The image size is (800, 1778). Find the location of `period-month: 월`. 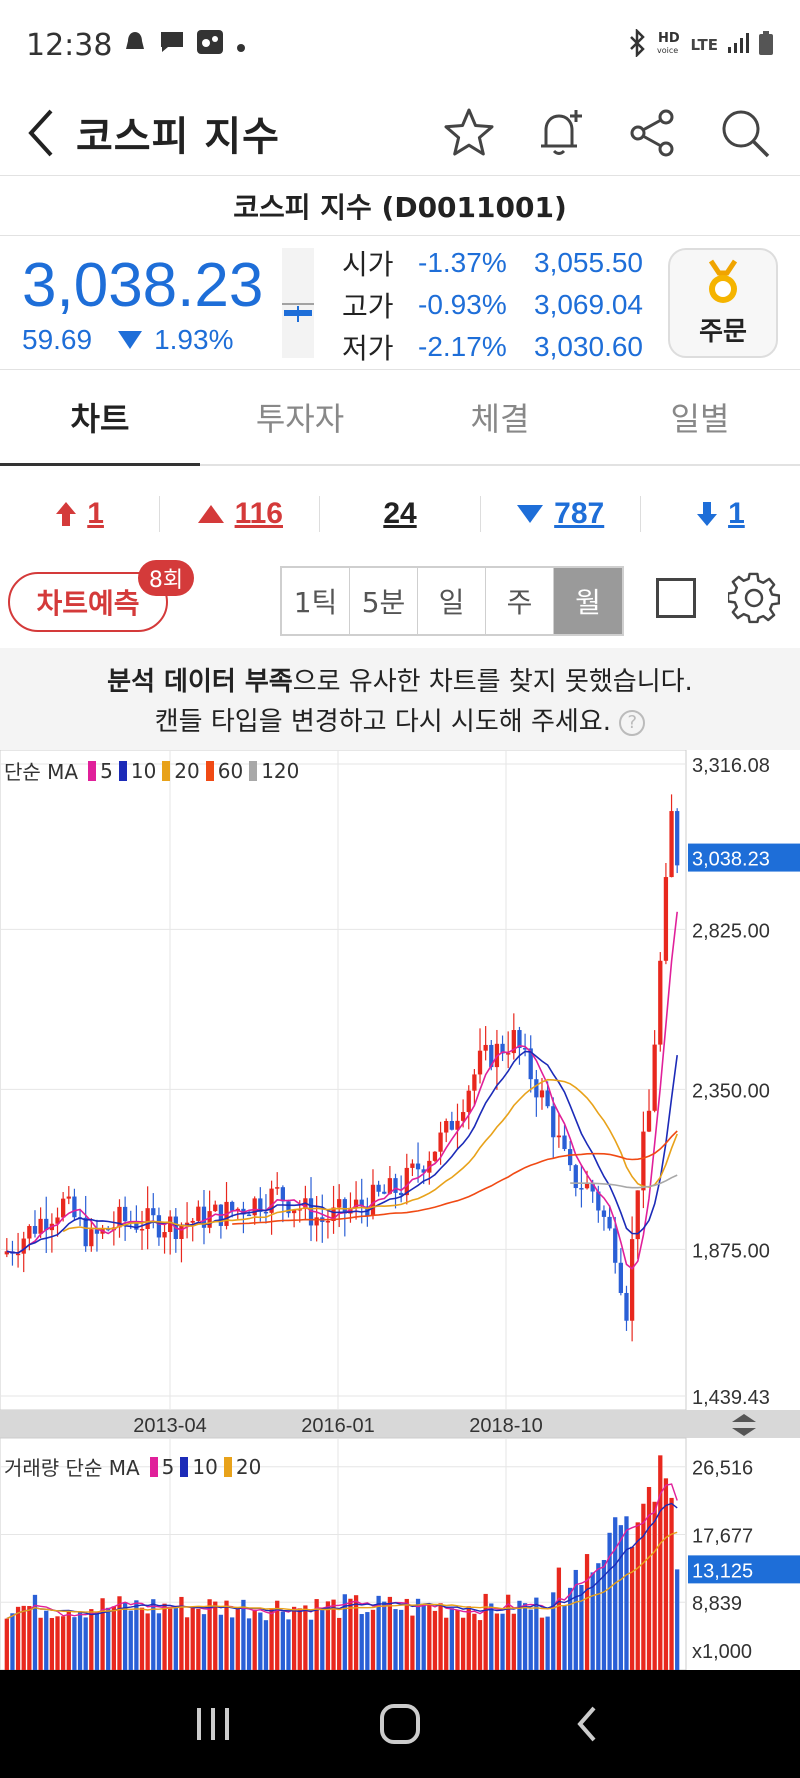

period-month: 월 is located at coordinates (588, 601).